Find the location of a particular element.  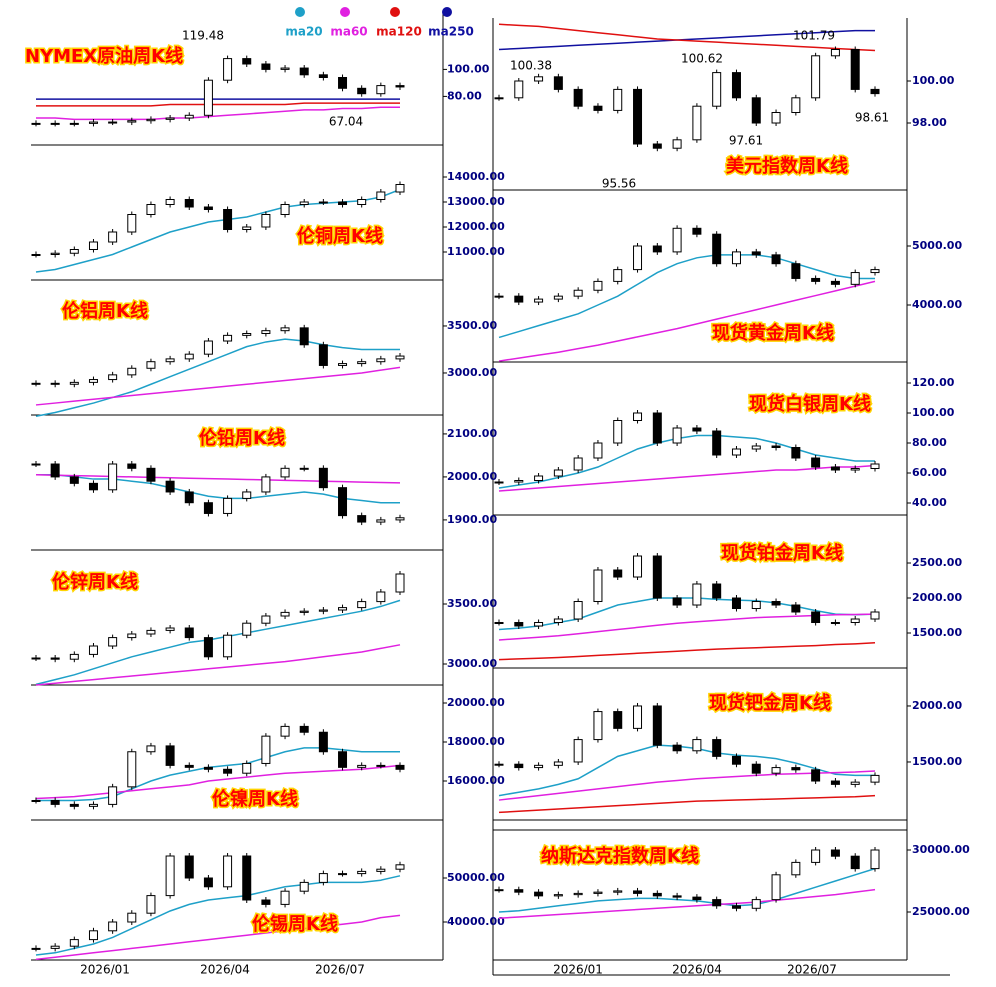

y-tick-label: 40.00 is located at coordinates (929, 502).